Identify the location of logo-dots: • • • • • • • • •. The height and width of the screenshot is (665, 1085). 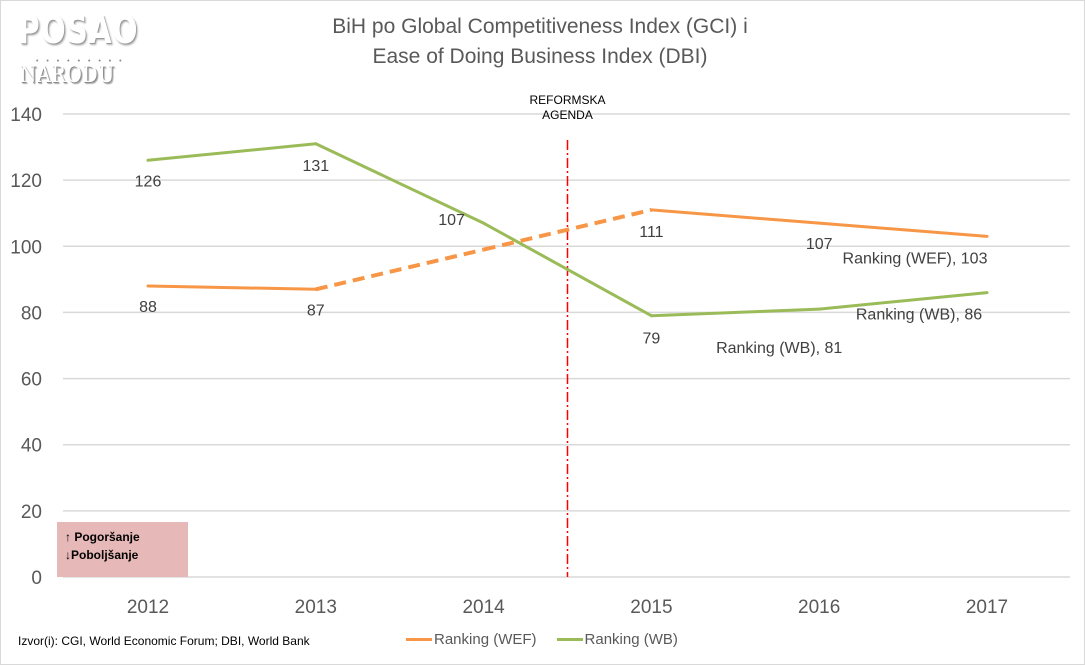
(80, 61).